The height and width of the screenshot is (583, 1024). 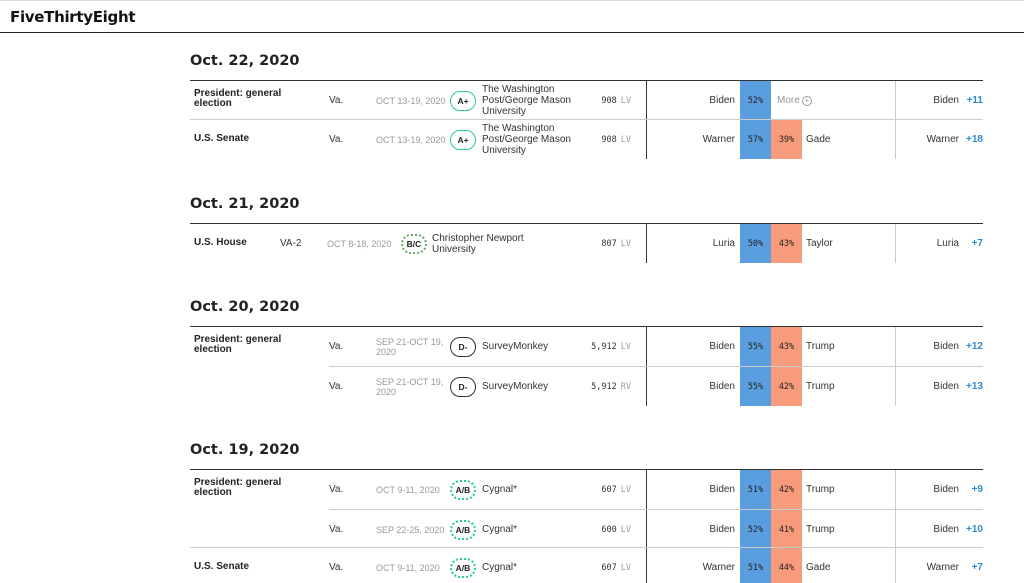 I want to click on net-leader-name: Warner, so click(x=942, y=139).